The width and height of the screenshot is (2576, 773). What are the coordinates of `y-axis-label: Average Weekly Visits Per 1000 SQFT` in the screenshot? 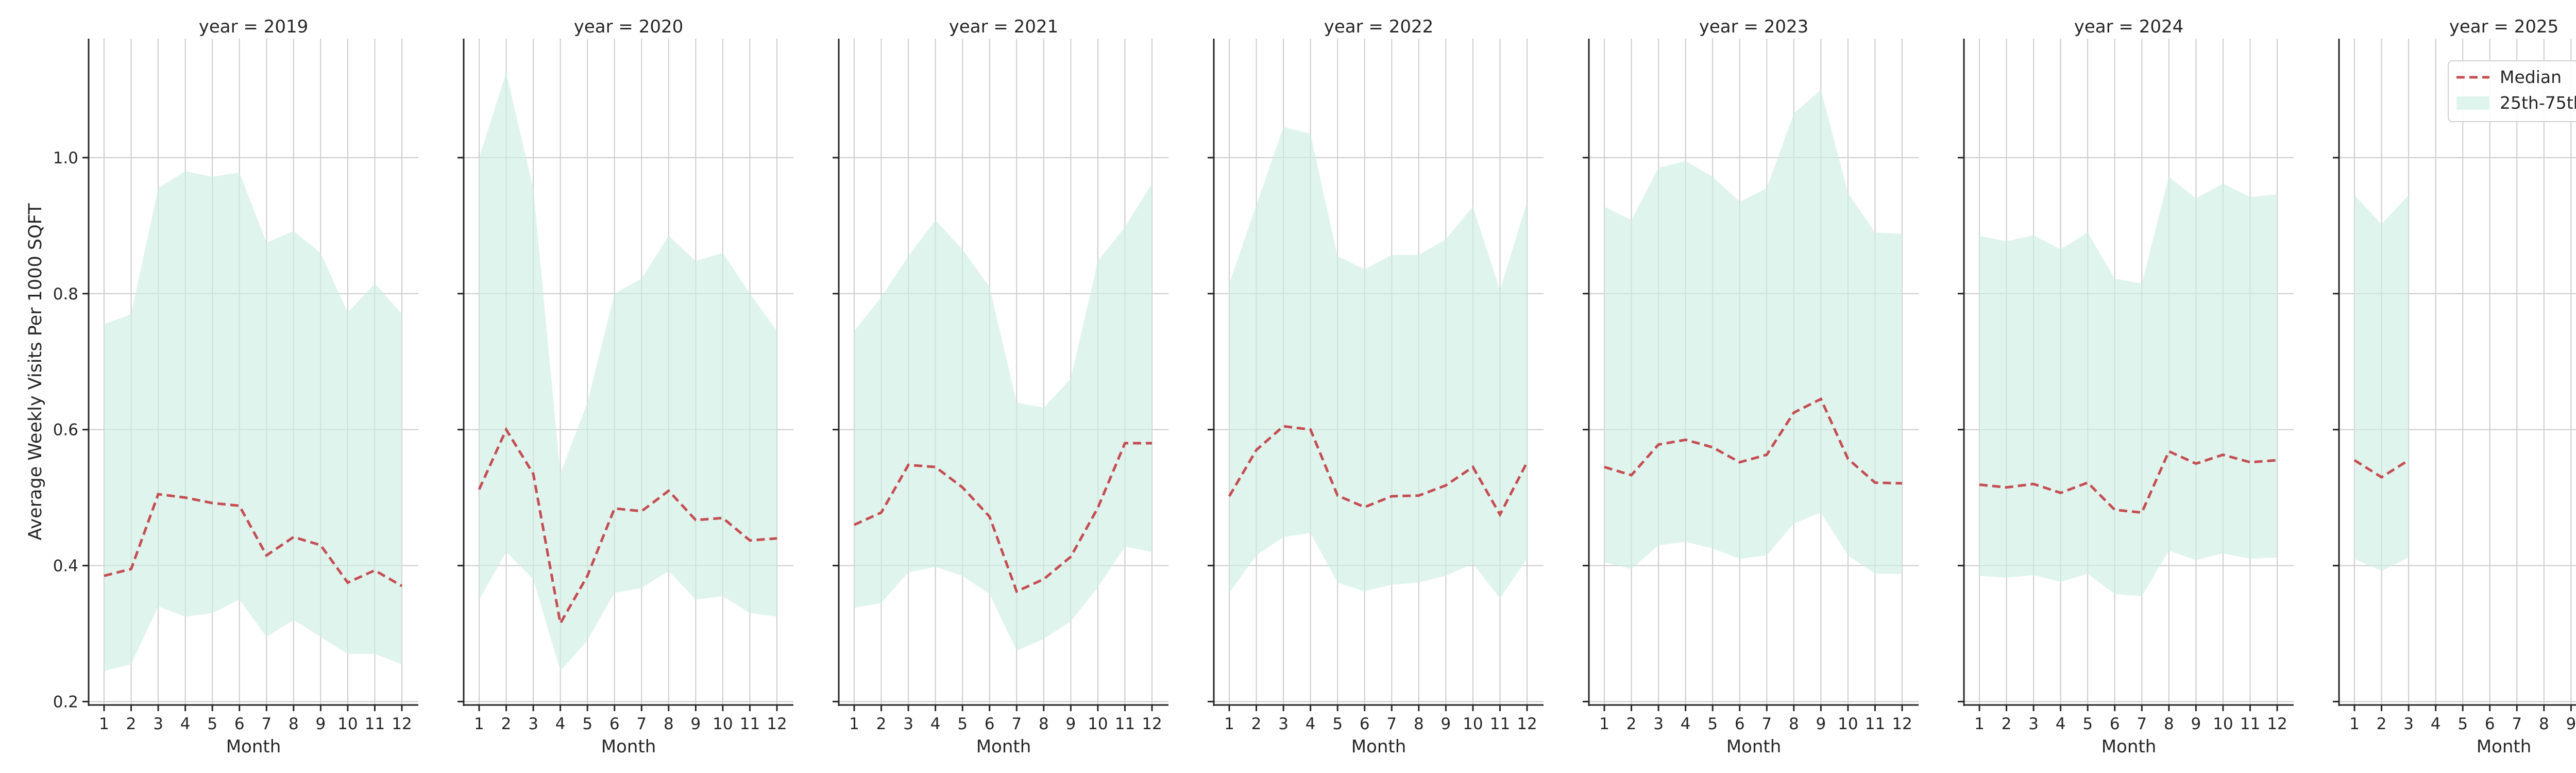 It's located at (35, 372).